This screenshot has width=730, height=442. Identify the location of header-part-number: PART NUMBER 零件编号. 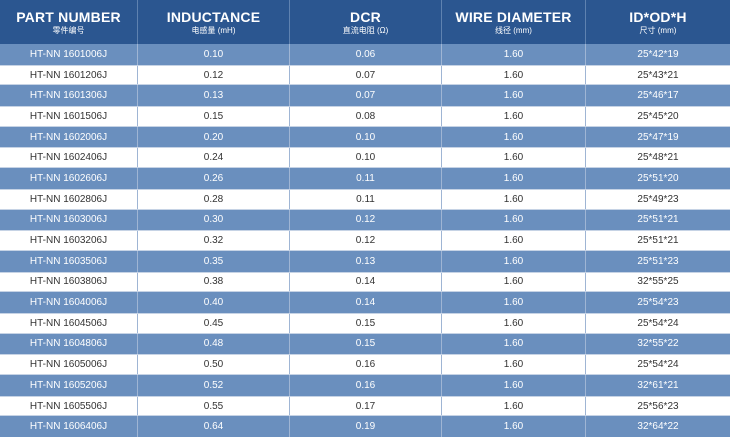
(69, 22).